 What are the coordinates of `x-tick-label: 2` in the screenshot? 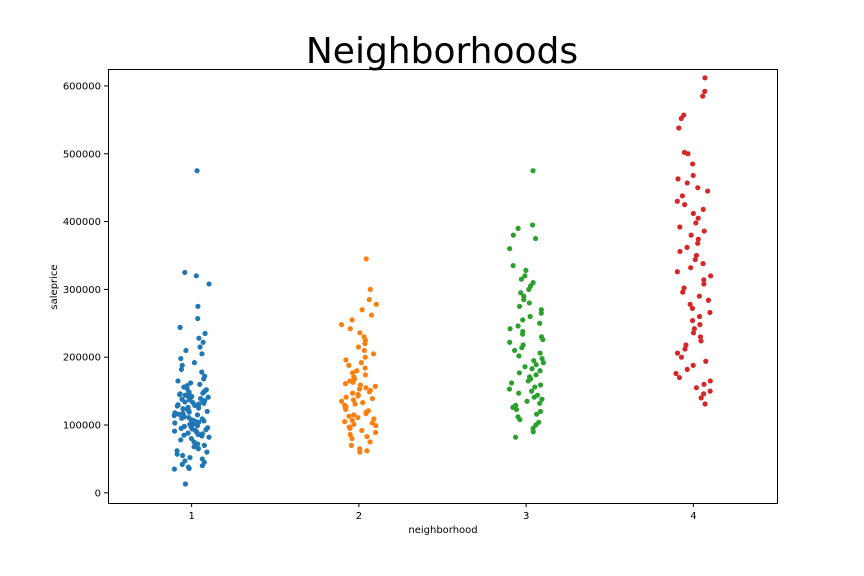 It's located at (359, 516).